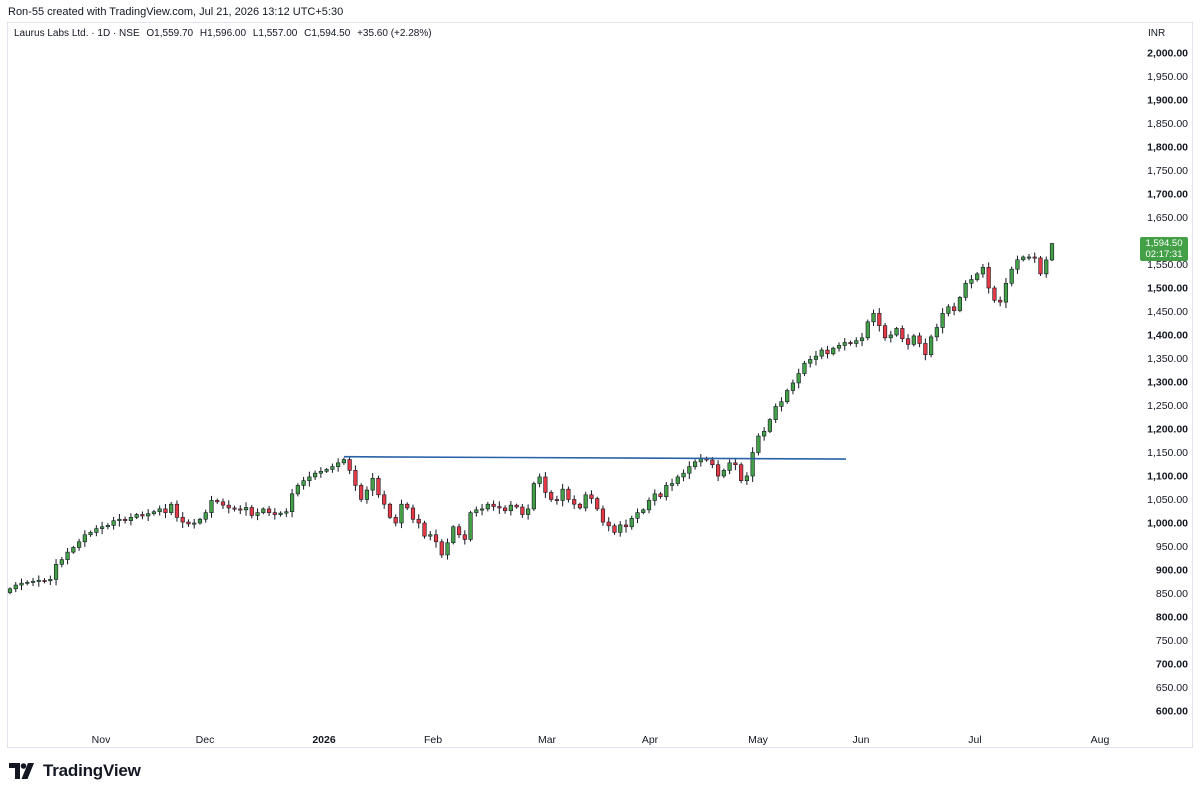 The width and height of the screenshot is (1200, 794). Describe the element at coordinates (1172, 547) in the screenshot. I see `y-axis-tick-label: 950.00` at that location.